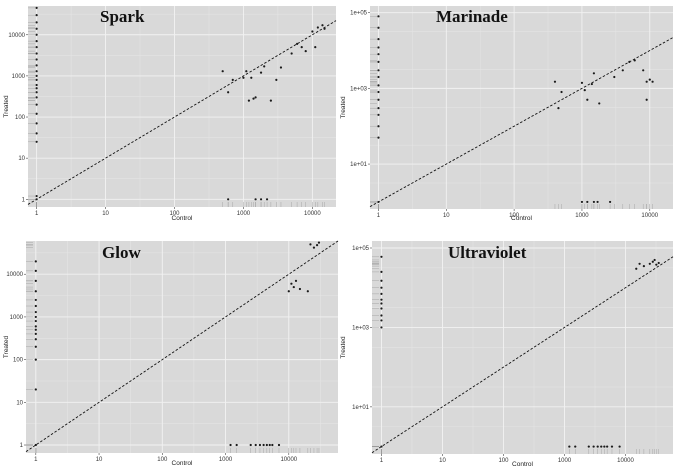 The height and width of the screenshot is (468, 676). I want to click on x-tick-label: 10000, so click(649, 216).